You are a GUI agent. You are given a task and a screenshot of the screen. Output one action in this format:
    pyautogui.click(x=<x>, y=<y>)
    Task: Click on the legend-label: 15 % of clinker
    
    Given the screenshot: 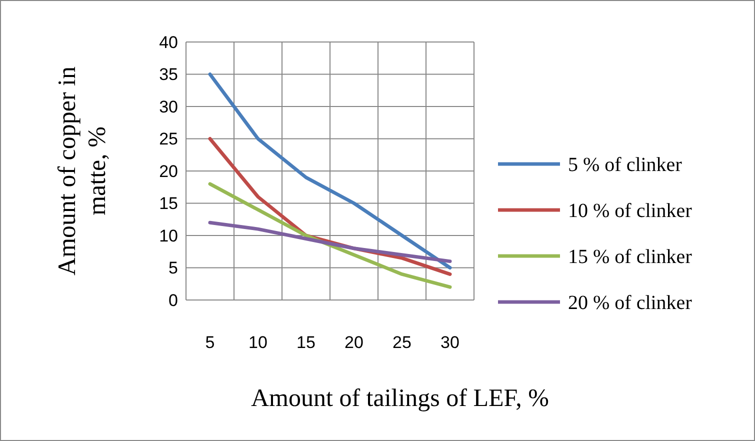 What is the action you would take?
    pyautogui.click(x=630, y=257)
    